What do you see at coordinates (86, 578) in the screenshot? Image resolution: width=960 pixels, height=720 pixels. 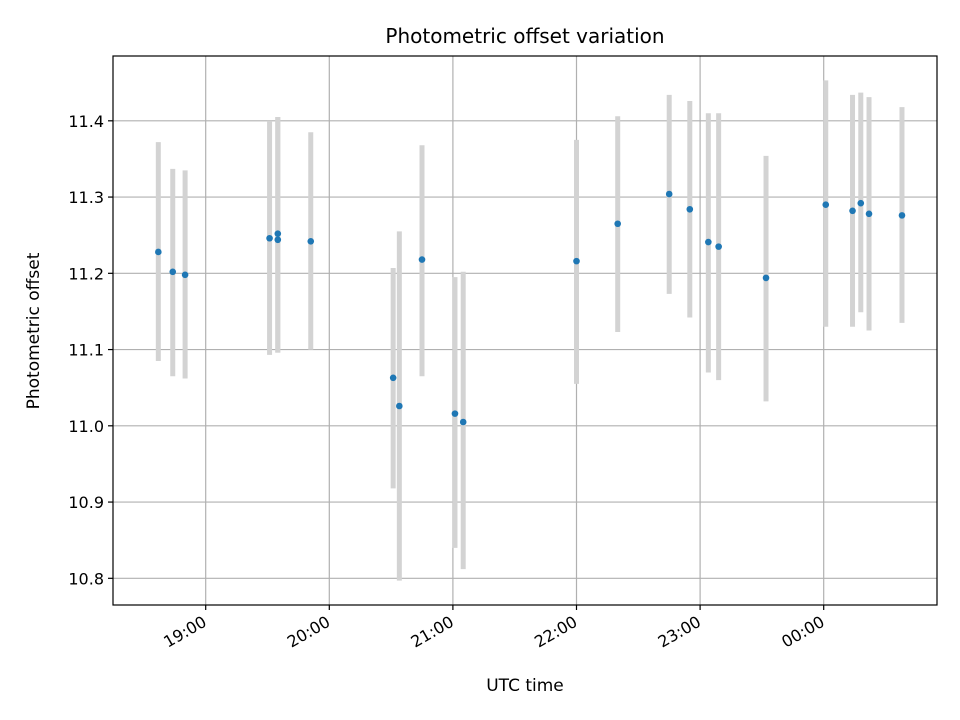 I see `y-tick-label: 10.8` at bounding box center [86, 578].